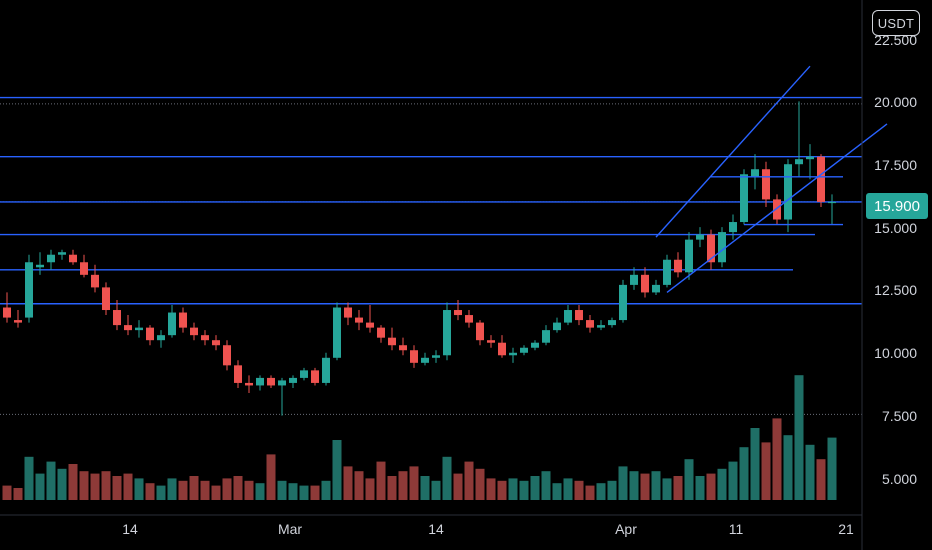  Describe the element at coordinates (895, 165) in the screenshot. I see `price-tick-17500: 17.500` at that location.